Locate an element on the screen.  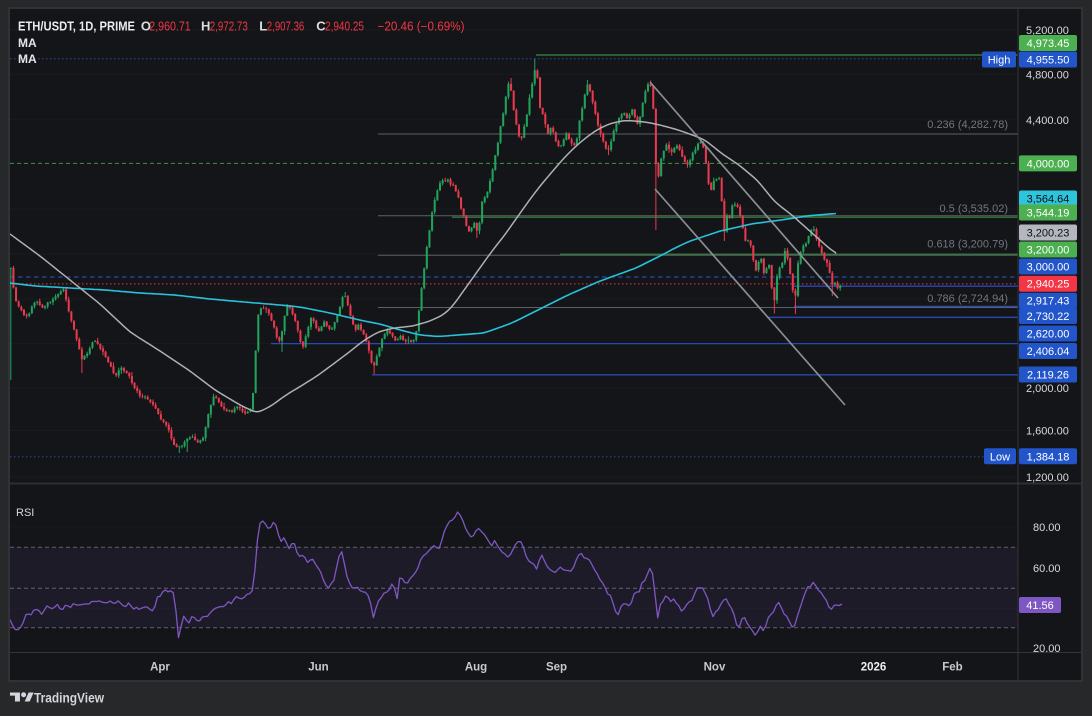
svg-text: Feb is located at coordinates (952, 668).